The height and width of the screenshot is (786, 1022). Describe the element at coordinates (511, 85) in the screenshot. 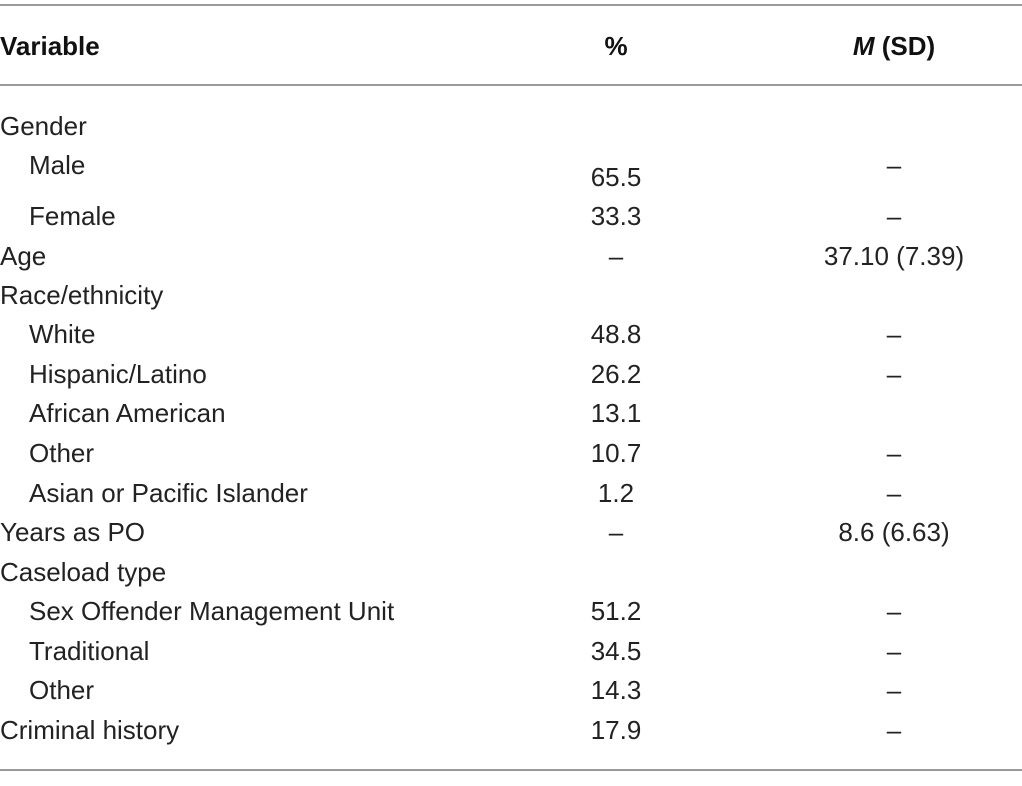

I see `header-rule` at that location.